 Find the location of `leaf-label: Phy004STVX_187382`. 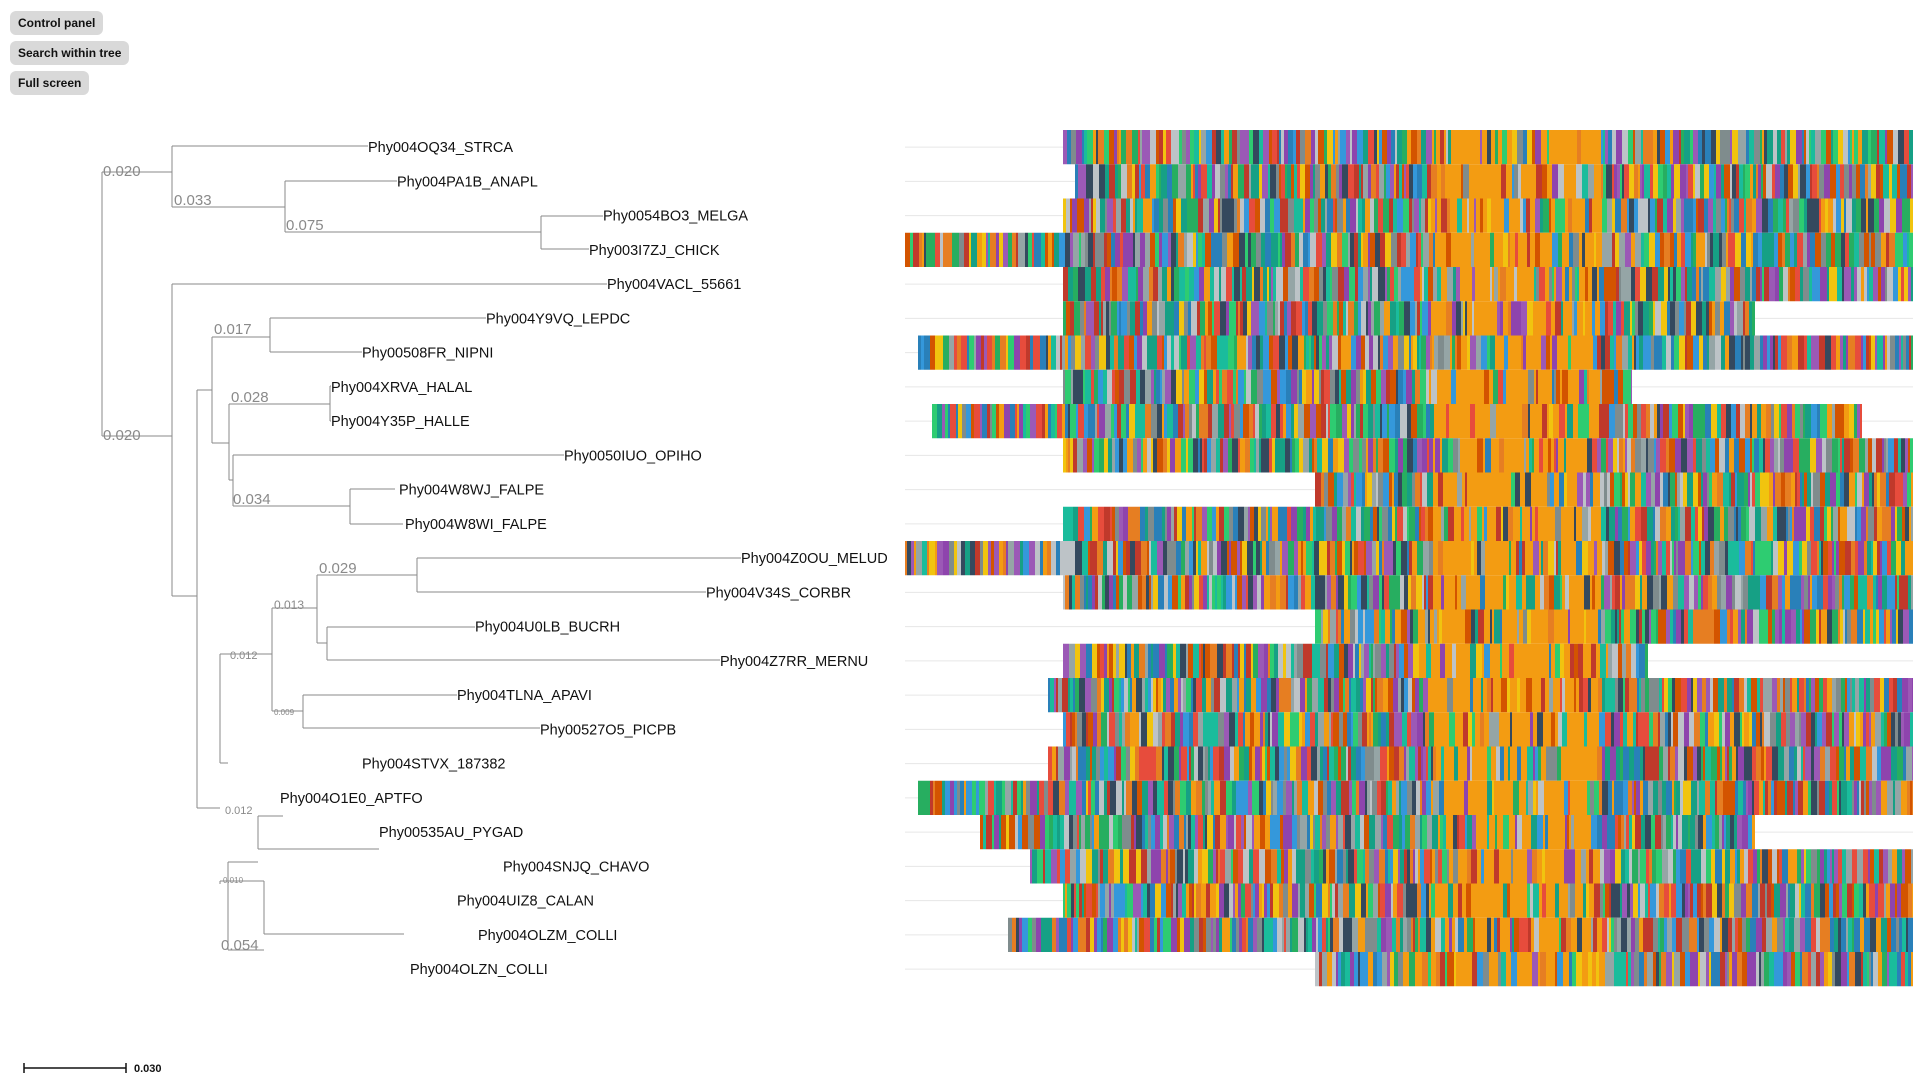

leaf-label: Phy004STVX_187382 is located at coordinates (434, 765).